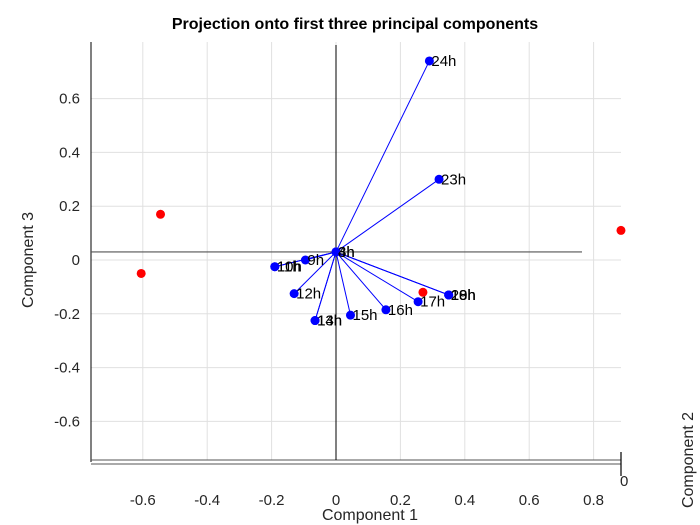 The width and height of the screenshot is (700, 525). I want to click on loading-label: 9h, so click(315, 260).